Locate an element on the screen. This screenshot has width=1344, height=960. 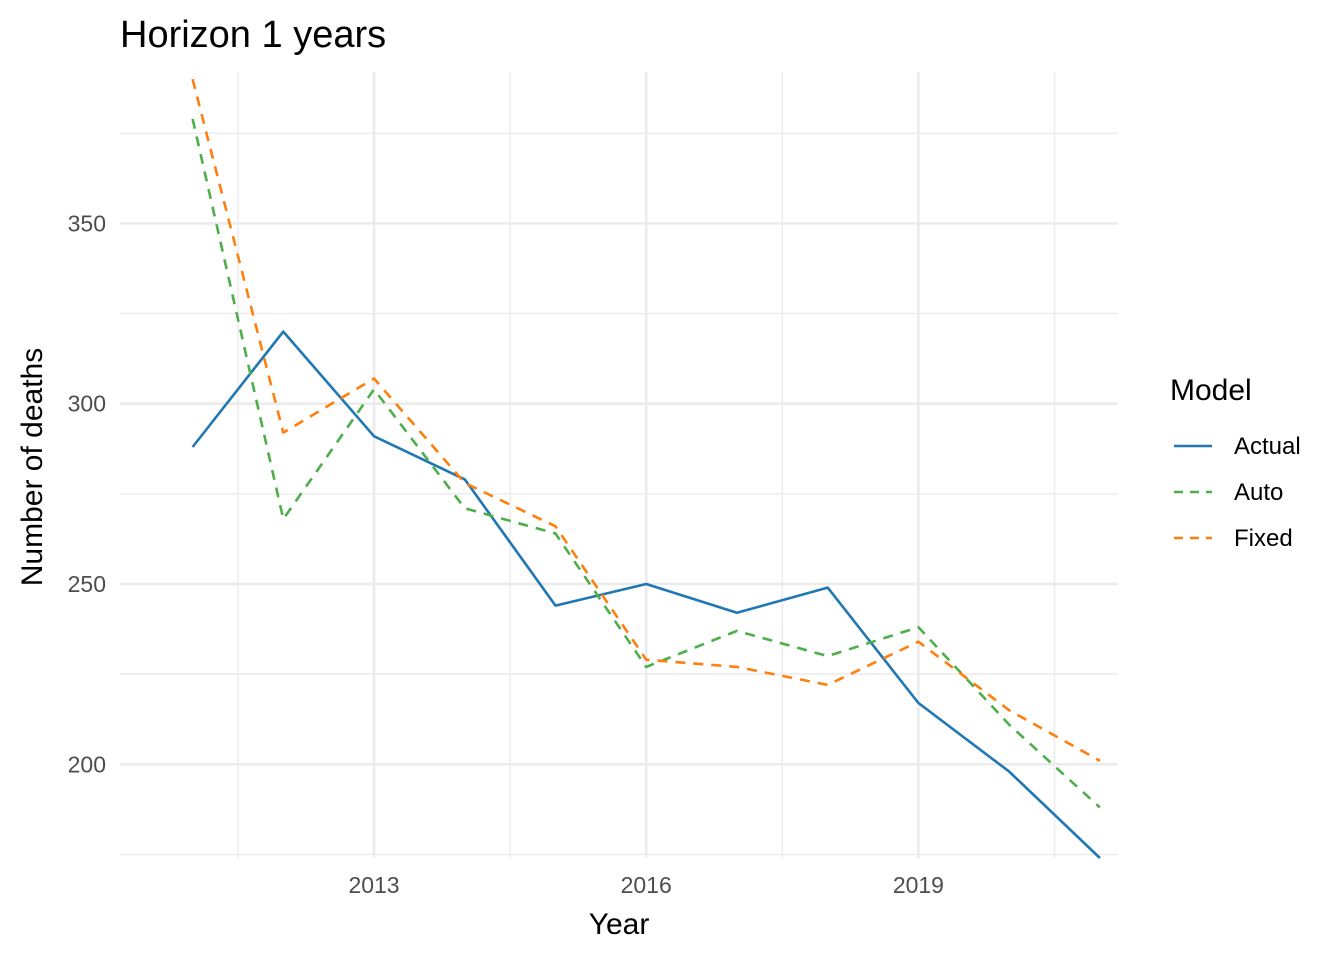
x-tick-label: 2016 is located at coordinates (646, 885).